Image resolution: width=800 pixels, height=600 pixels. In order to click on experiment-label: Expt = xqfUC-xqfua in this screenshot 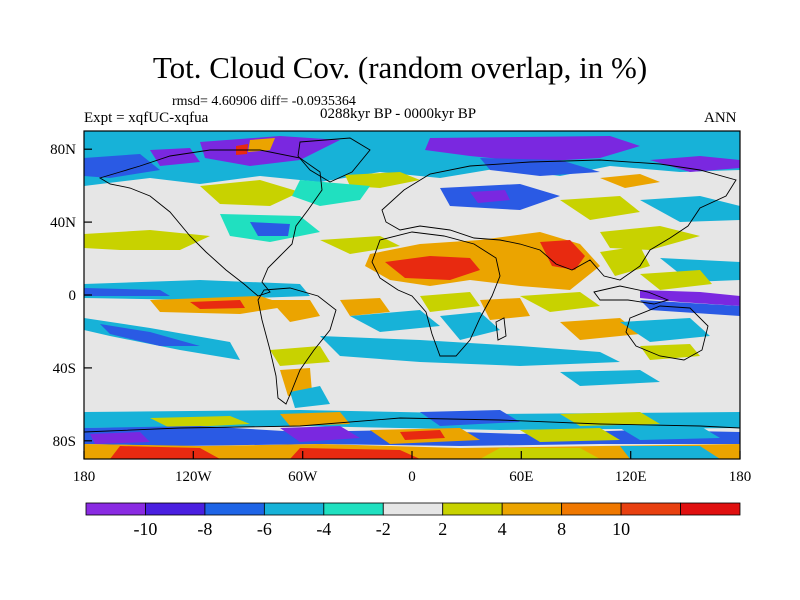, I will do `click(146, 118)`.